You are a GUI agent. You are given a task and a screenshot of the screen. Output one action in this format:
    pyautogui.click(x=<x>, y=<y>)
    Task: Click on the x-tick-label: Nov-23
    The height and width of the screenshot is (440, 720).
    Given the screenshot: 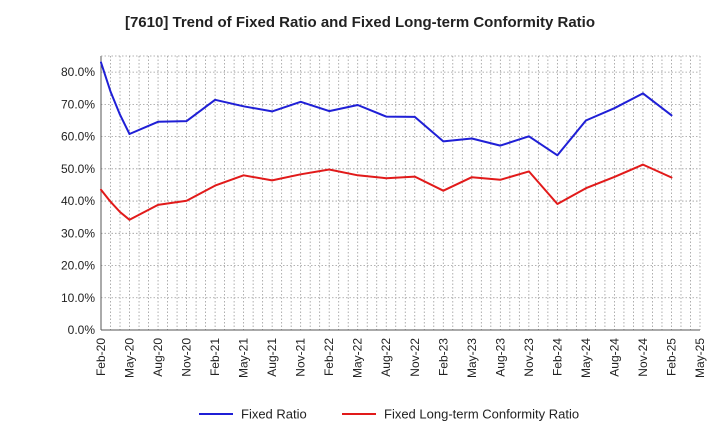 What is the action you would take?
    pyautogui.click(x=529, y=357)
    